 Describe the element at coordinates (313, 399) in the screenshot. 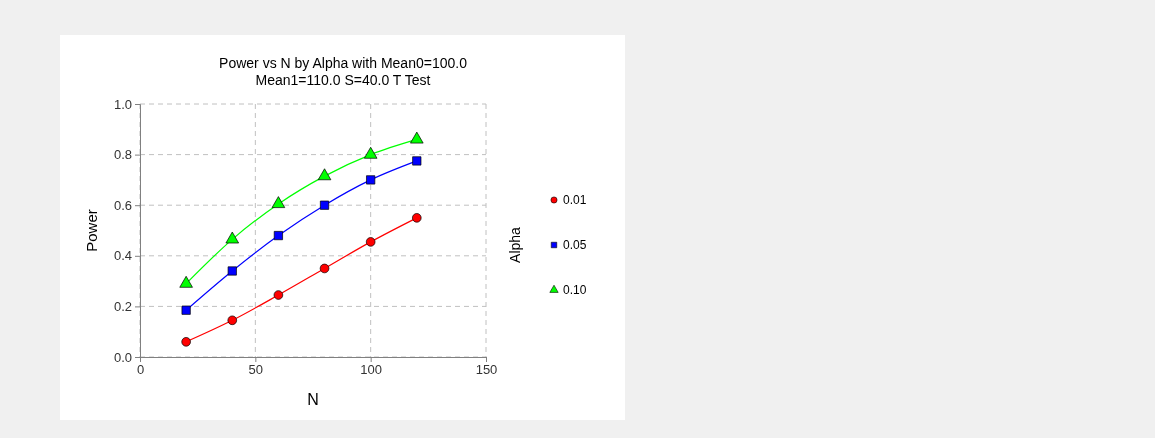

I see `x-axis-title: N` at that location.